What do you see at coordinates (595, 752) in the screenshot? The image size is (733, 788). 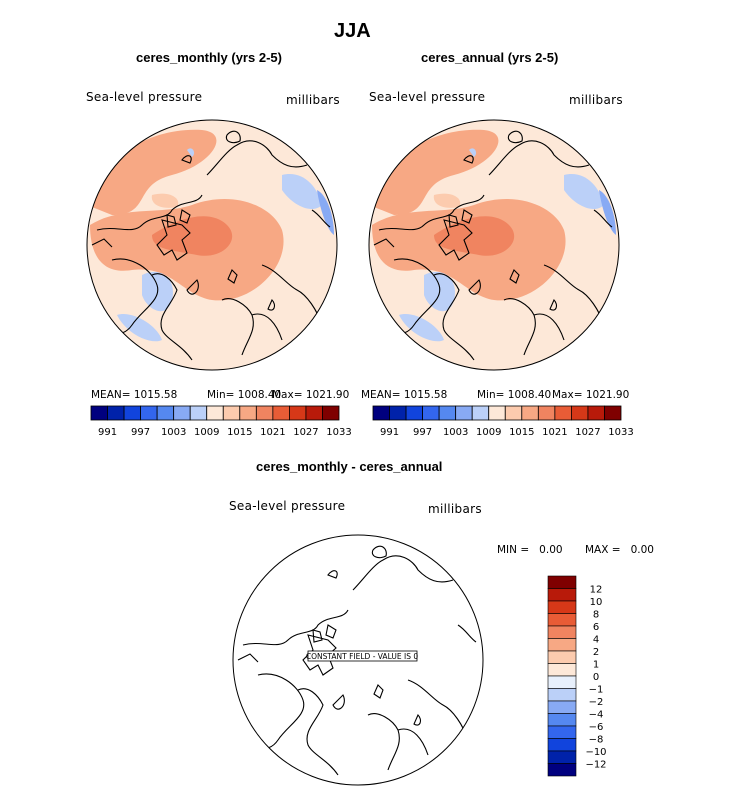 I see `panel3-colorbar-tick: −10` at bounding box center [595, 752].